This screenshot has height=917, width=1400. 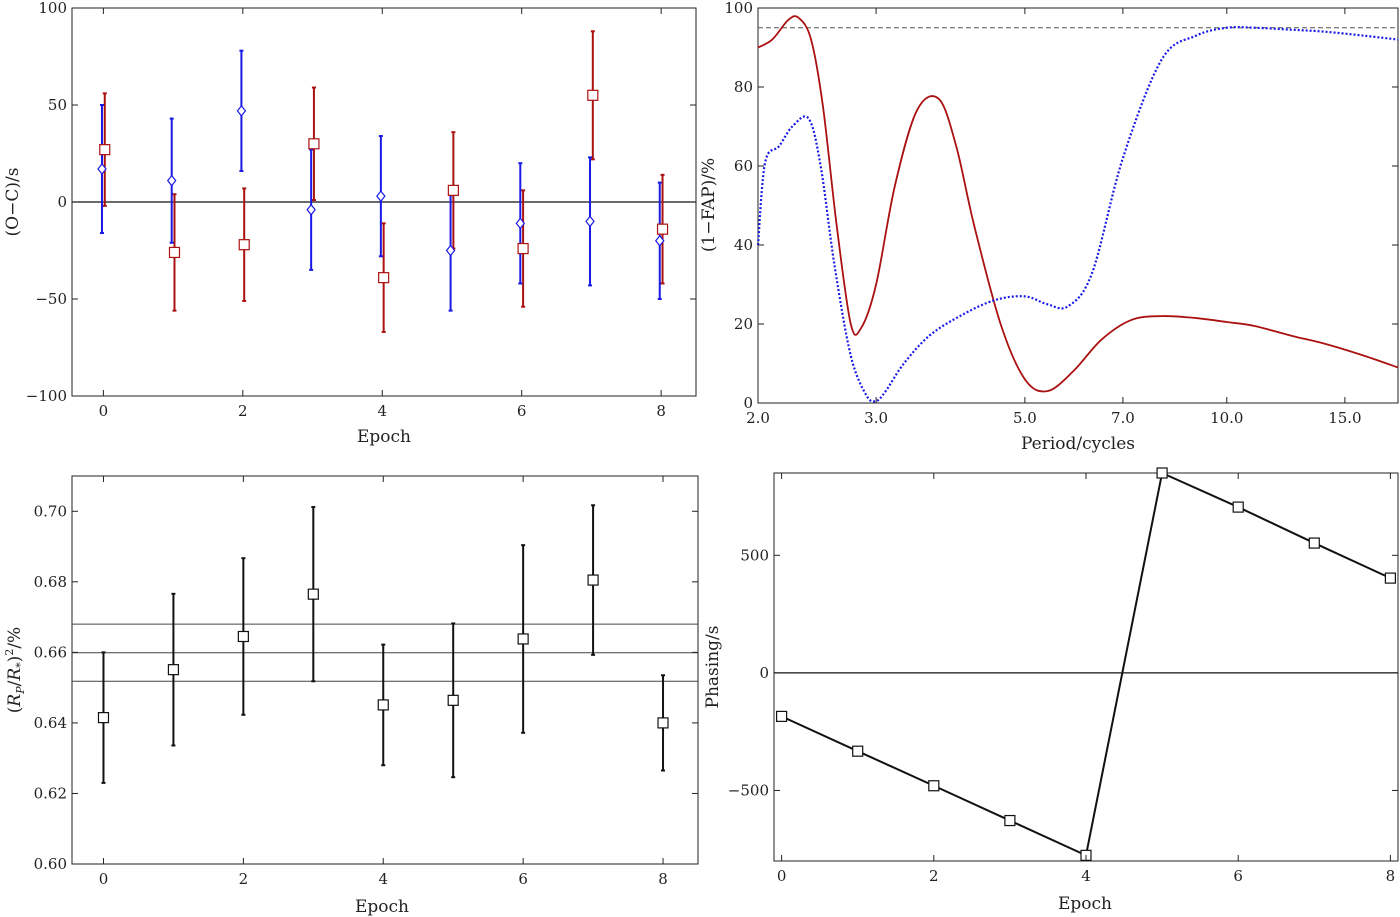 I want to click on depth-y-tick-label: 0.70, so click(x=50, y=511).